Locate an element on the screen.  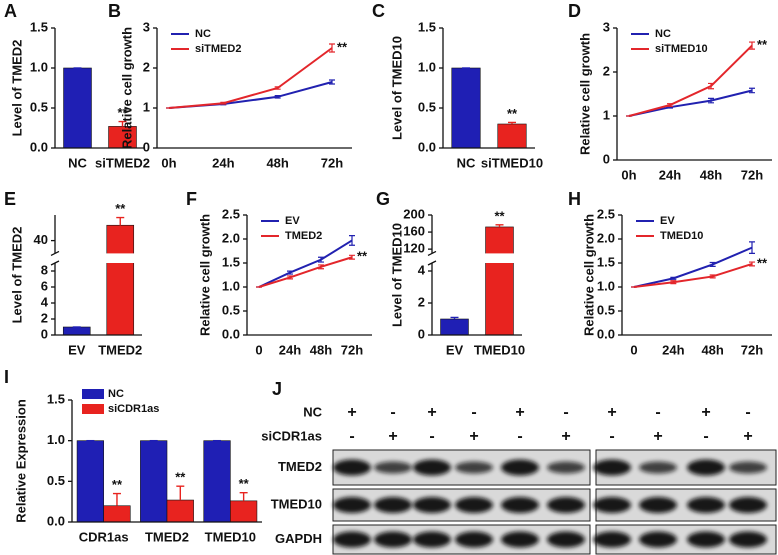
y-tick-label: 1.5 is located at coordinates (231, 261).